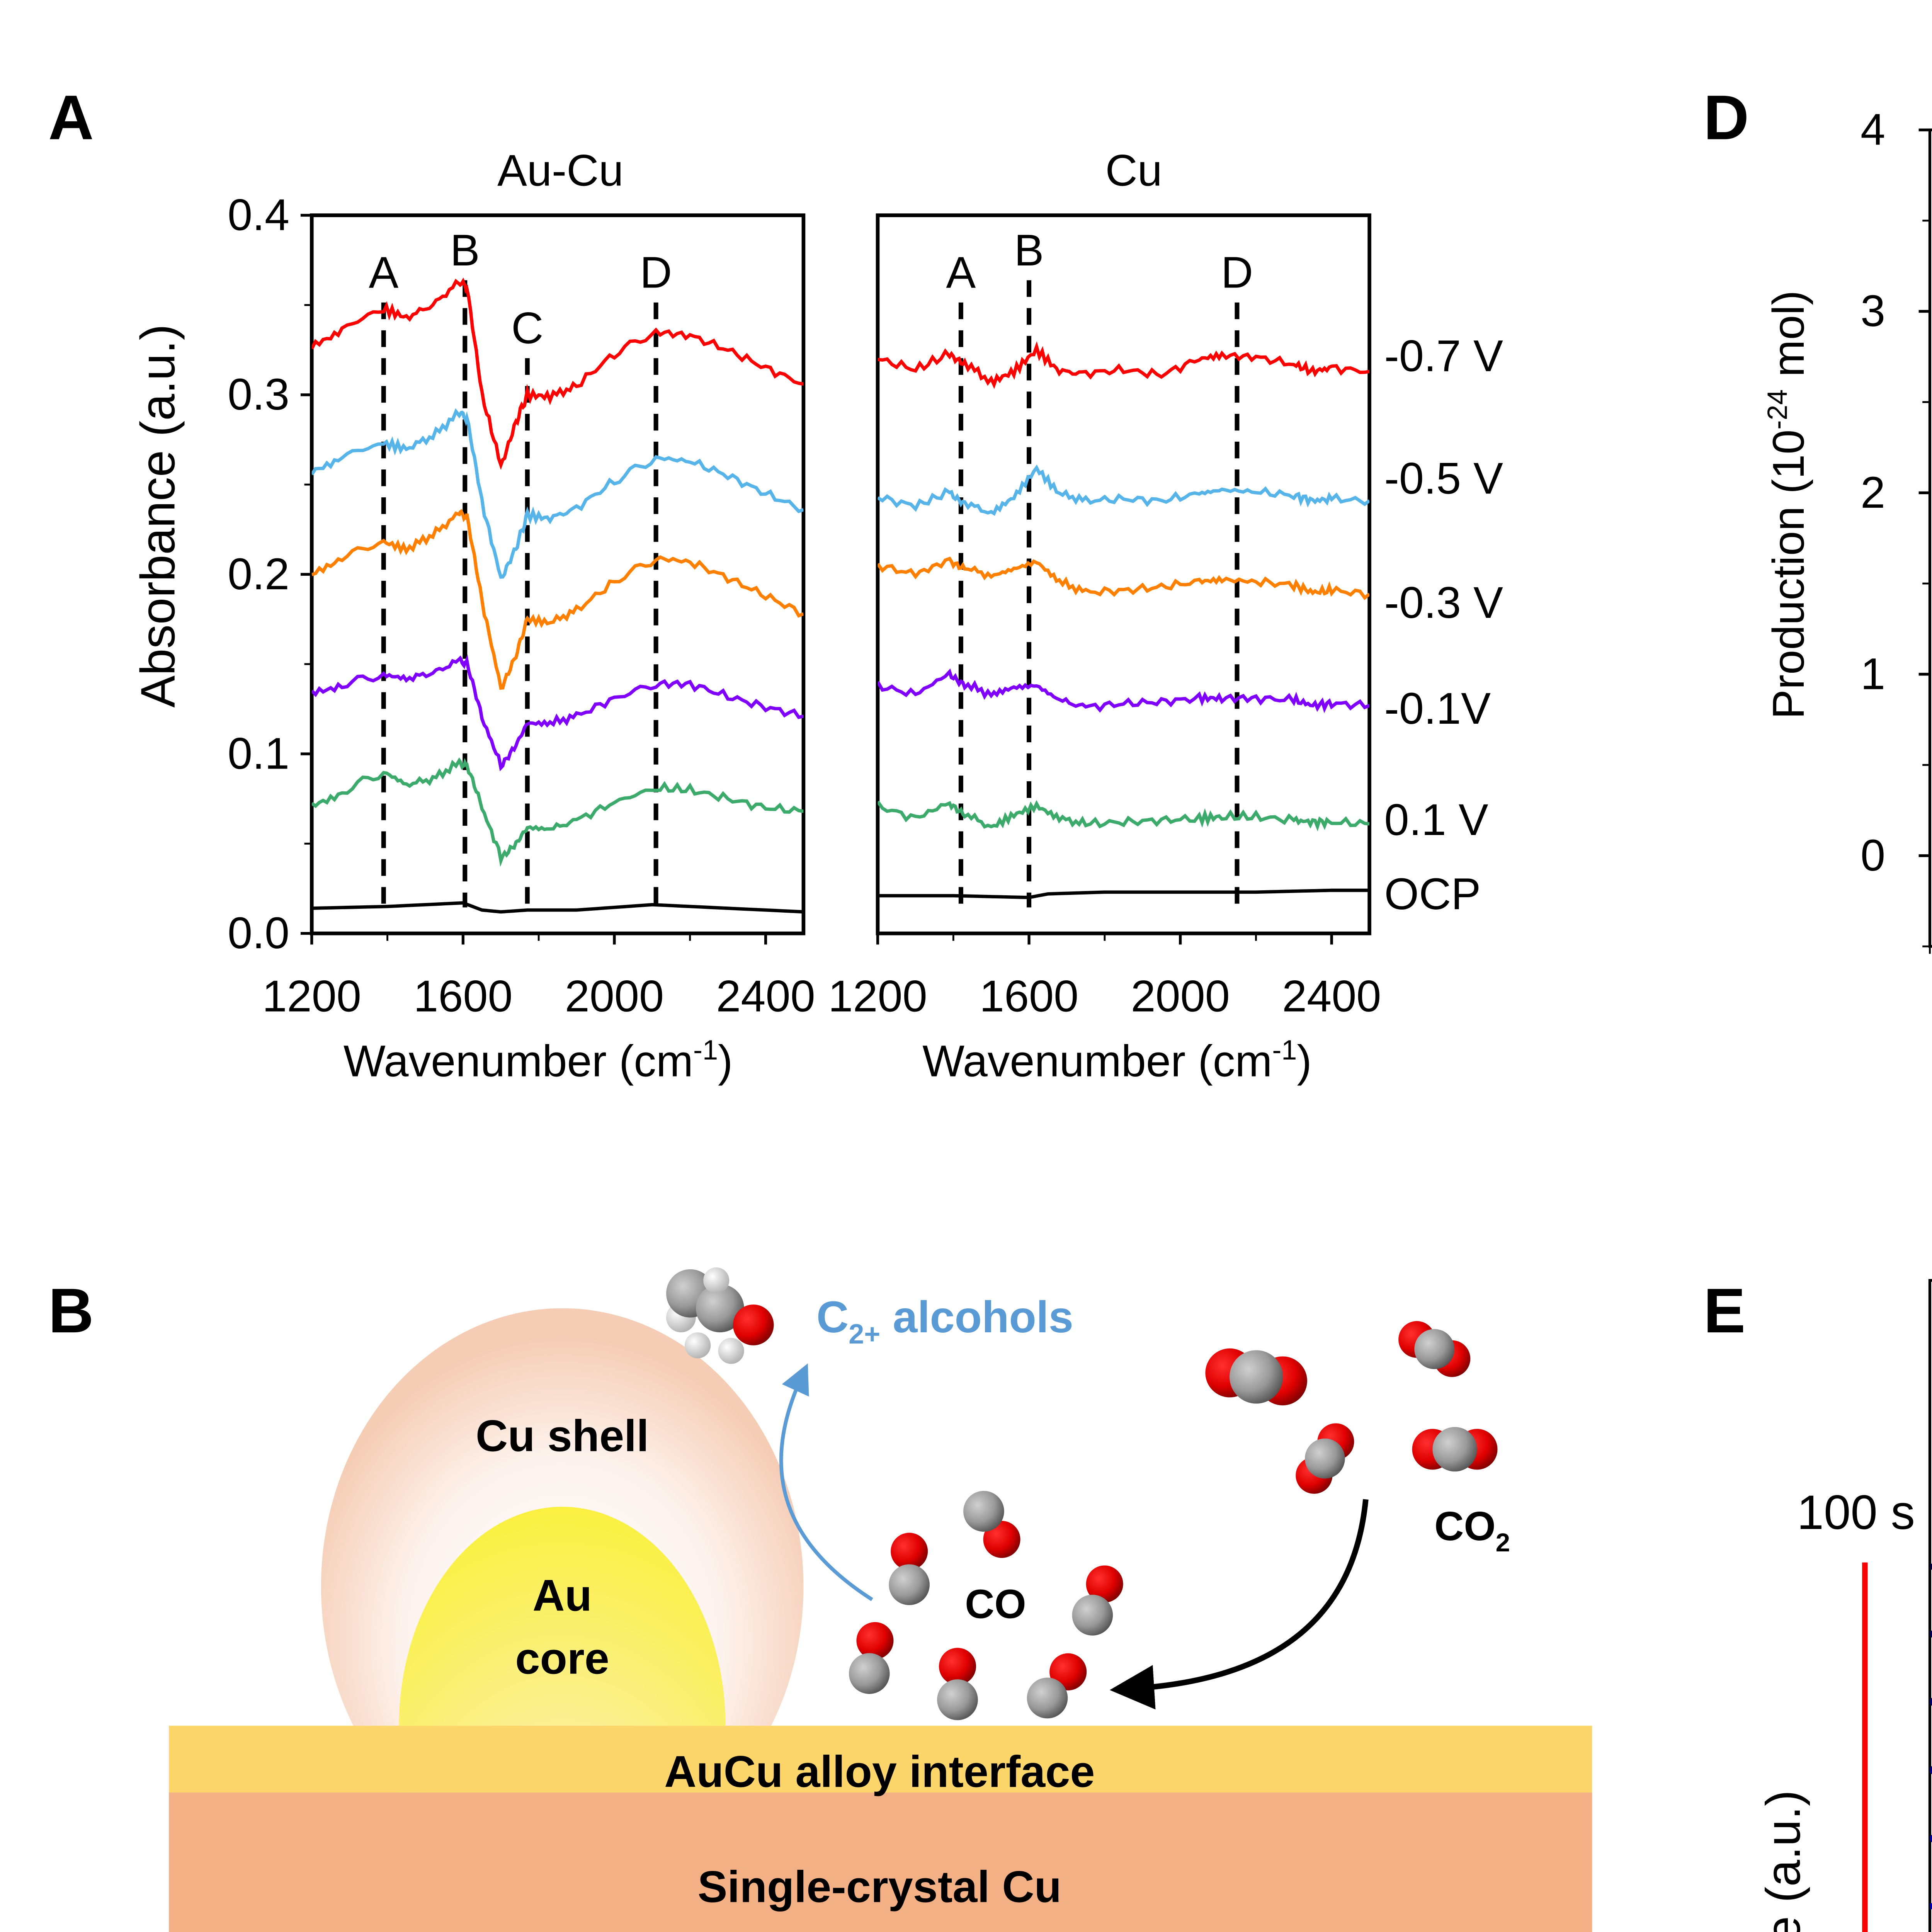 The width and height of the screenshot is (1932, 1932). Describe the element at coordinates (1727, 118) in the screenshot. I see `panel-letter-d: D` at that location.